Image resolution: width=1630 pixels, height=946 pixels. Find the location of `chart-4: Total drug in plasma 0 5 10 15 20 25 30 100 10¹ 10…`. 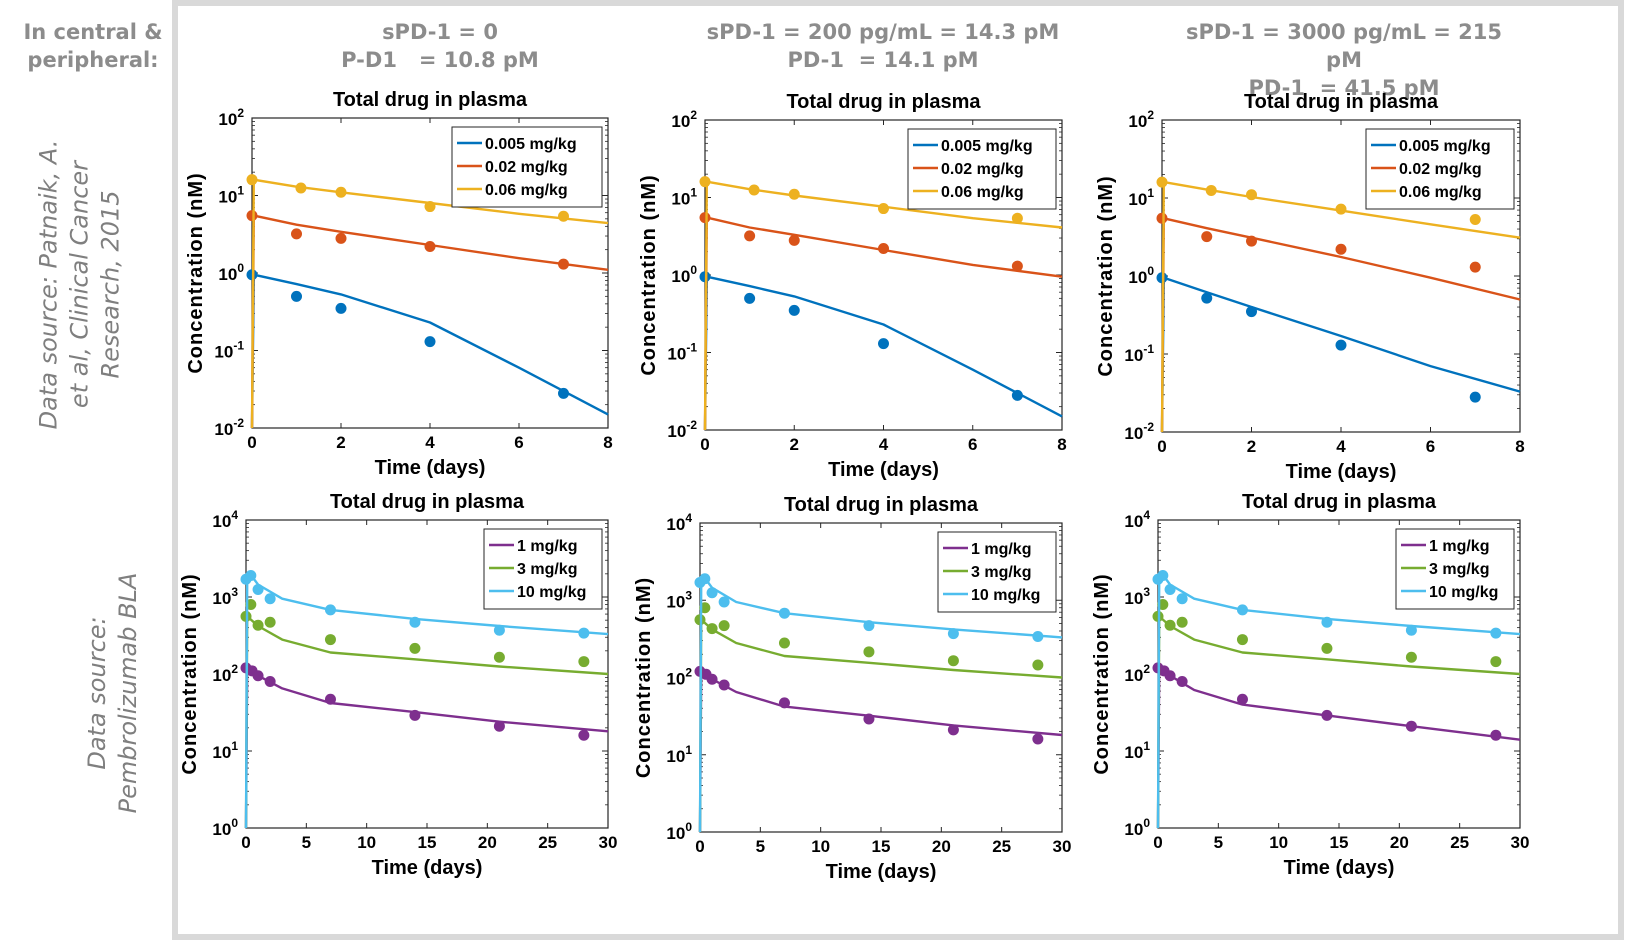

chart-4: Total drug in plasma 0 5 10 15 20 25 30 100 10¹ 10… is located at coordinates (398, 685).